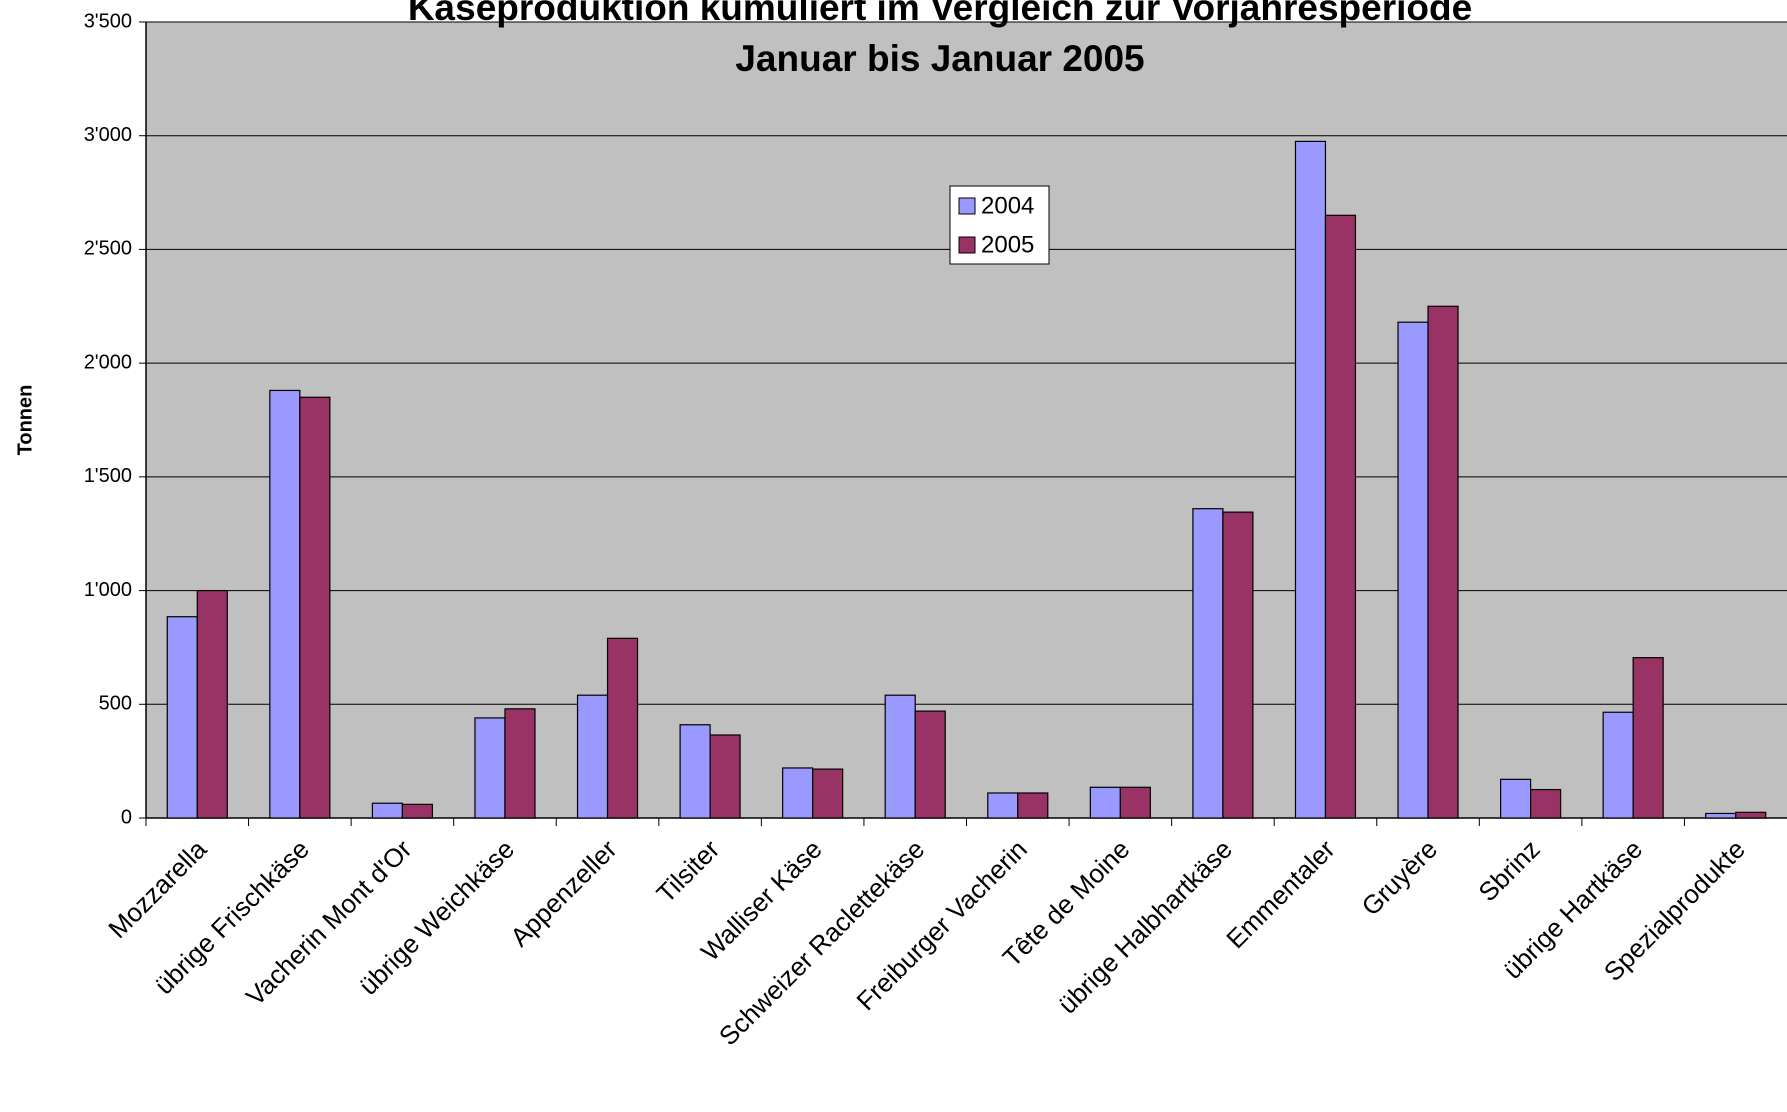 Image resolution: width=1787 pixels, height=1112 pixels. What do you see at coordinates (126, 817) in the screenshot?
I see `y-tick-label: 0` at bounding box center [126, 817].